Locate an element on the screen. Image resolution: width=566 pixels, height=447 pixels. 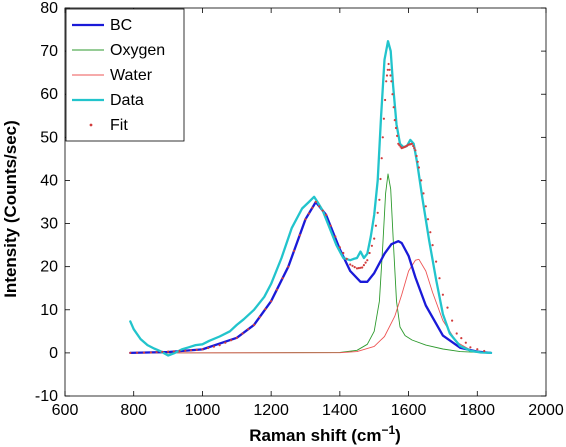
y-tick-label: -10 is located at coordinates (46, 396).